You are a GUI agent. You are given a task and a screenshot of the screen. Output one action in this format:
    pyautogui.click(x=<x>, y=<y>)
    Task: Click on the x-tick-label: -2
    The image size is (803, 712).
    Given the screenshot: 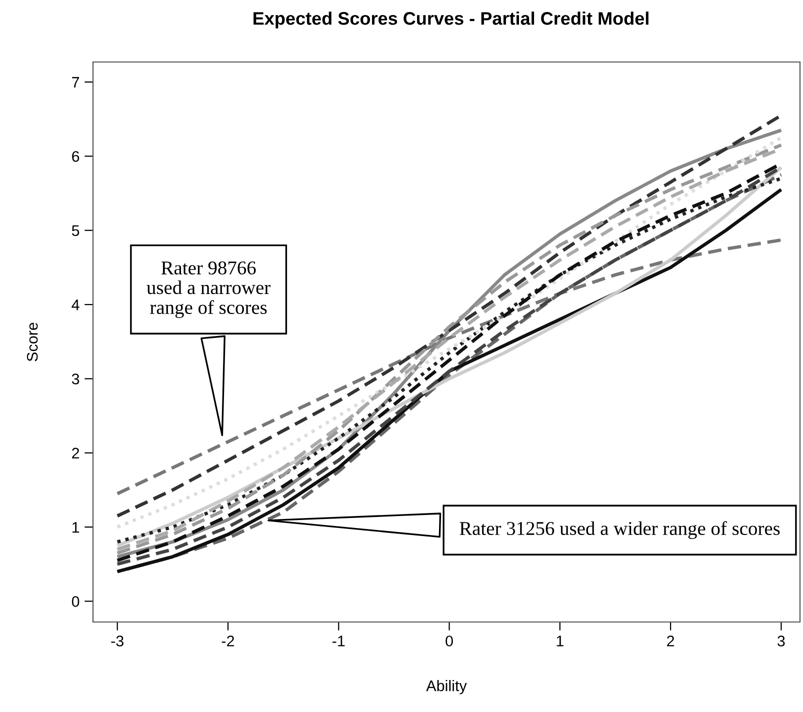 What is the action you would take?
    pyautogui.click(x=228, y=641)
    